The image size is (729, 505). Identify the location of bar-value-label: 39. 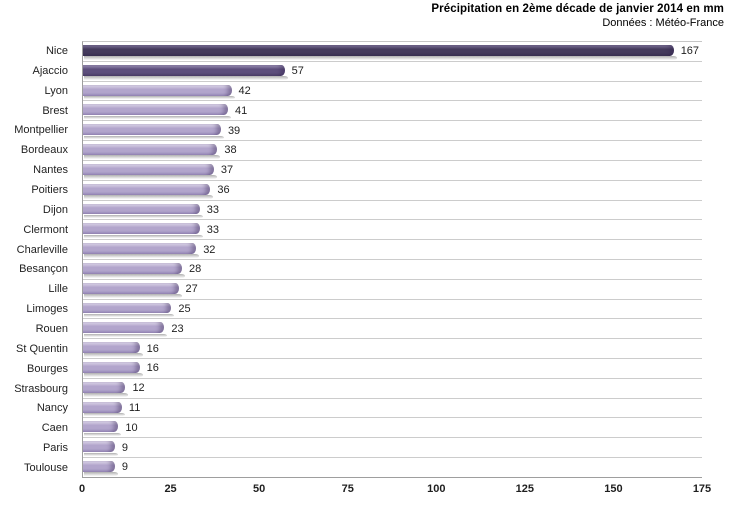
(234, 130).